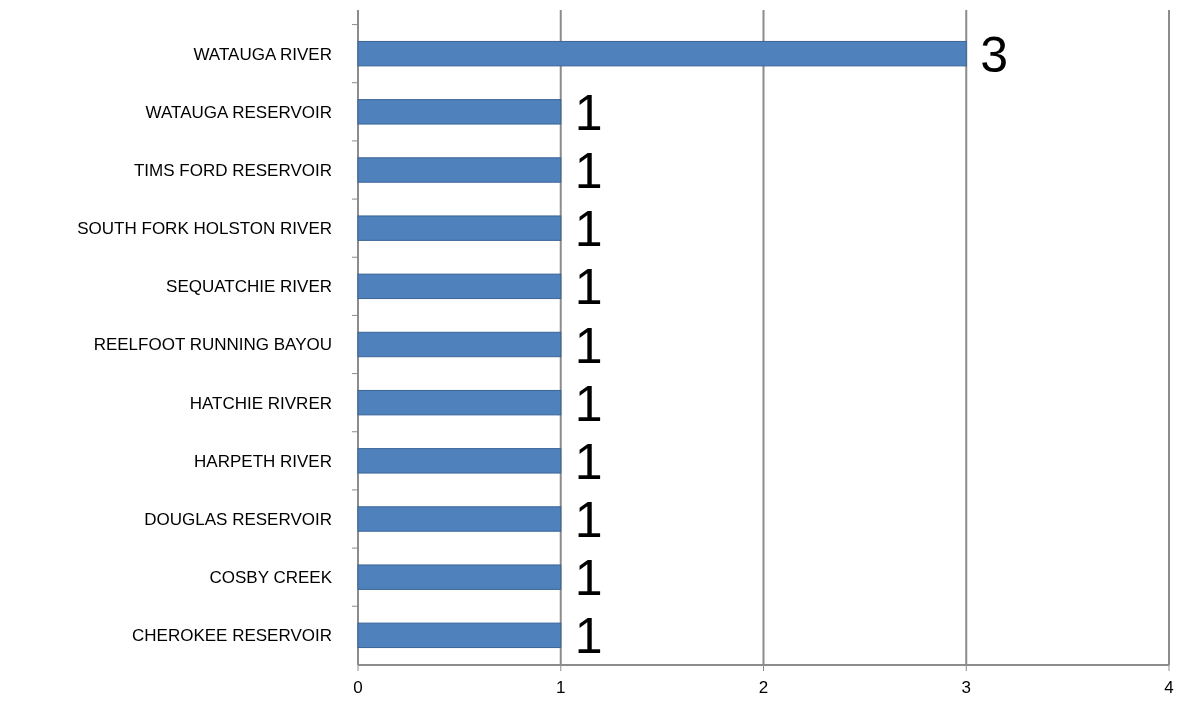  I want to click on x-tick-label: 3, so click(966, 687).